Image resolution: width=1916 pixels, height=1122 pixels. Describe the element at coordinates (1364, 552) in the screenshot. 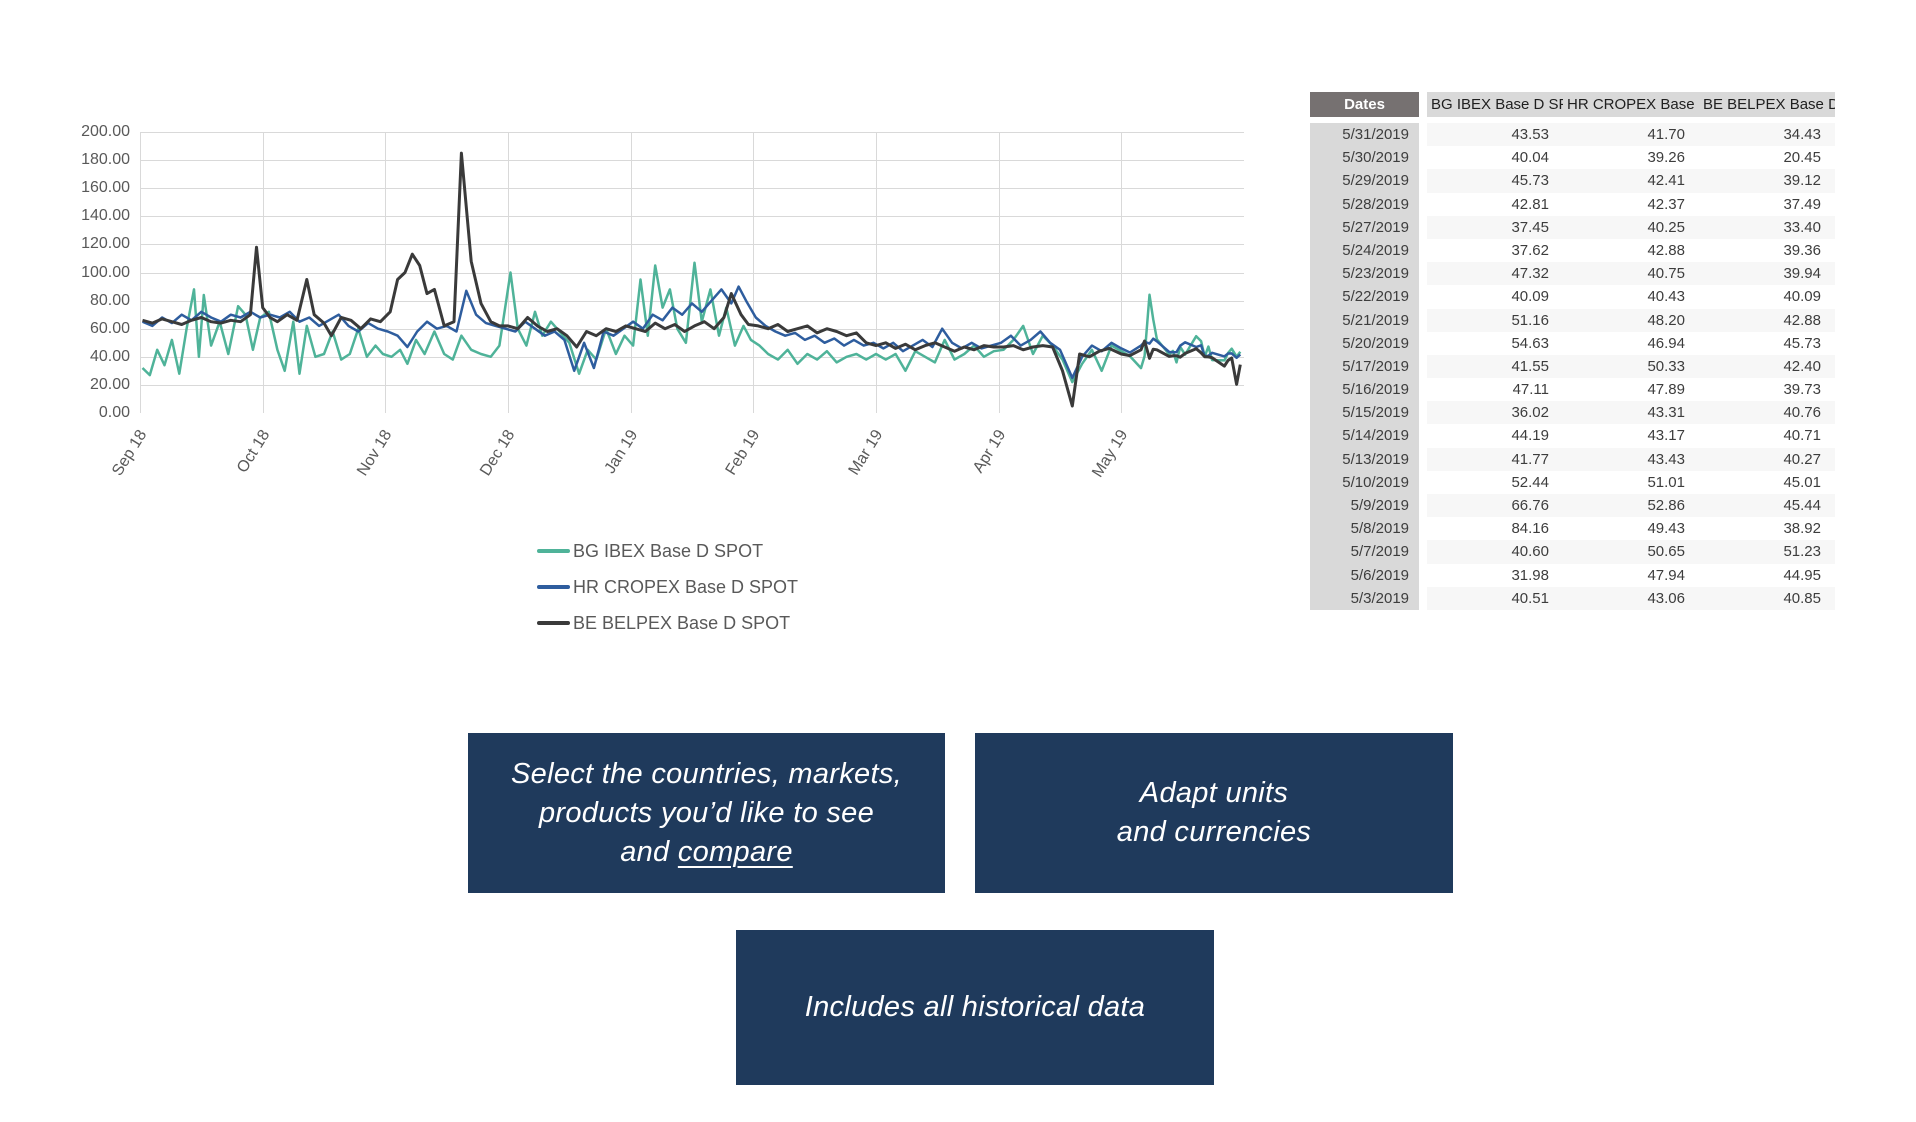

I see `date-cell: 5/7/2019` at that location.